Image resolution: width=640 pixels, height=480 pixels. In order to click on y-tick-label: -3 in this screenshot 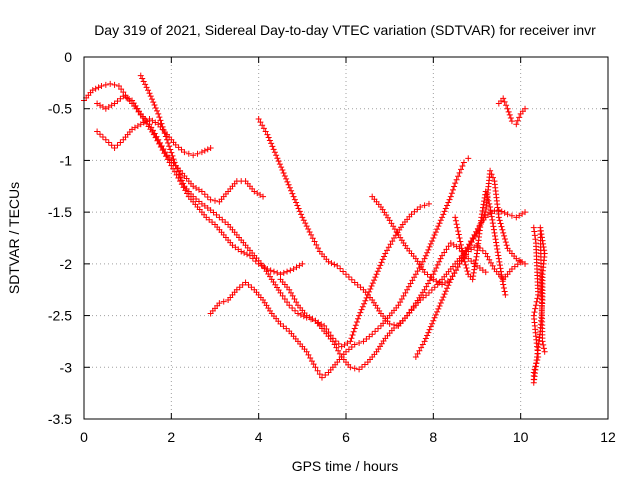, I will do `click(66, 367)`.